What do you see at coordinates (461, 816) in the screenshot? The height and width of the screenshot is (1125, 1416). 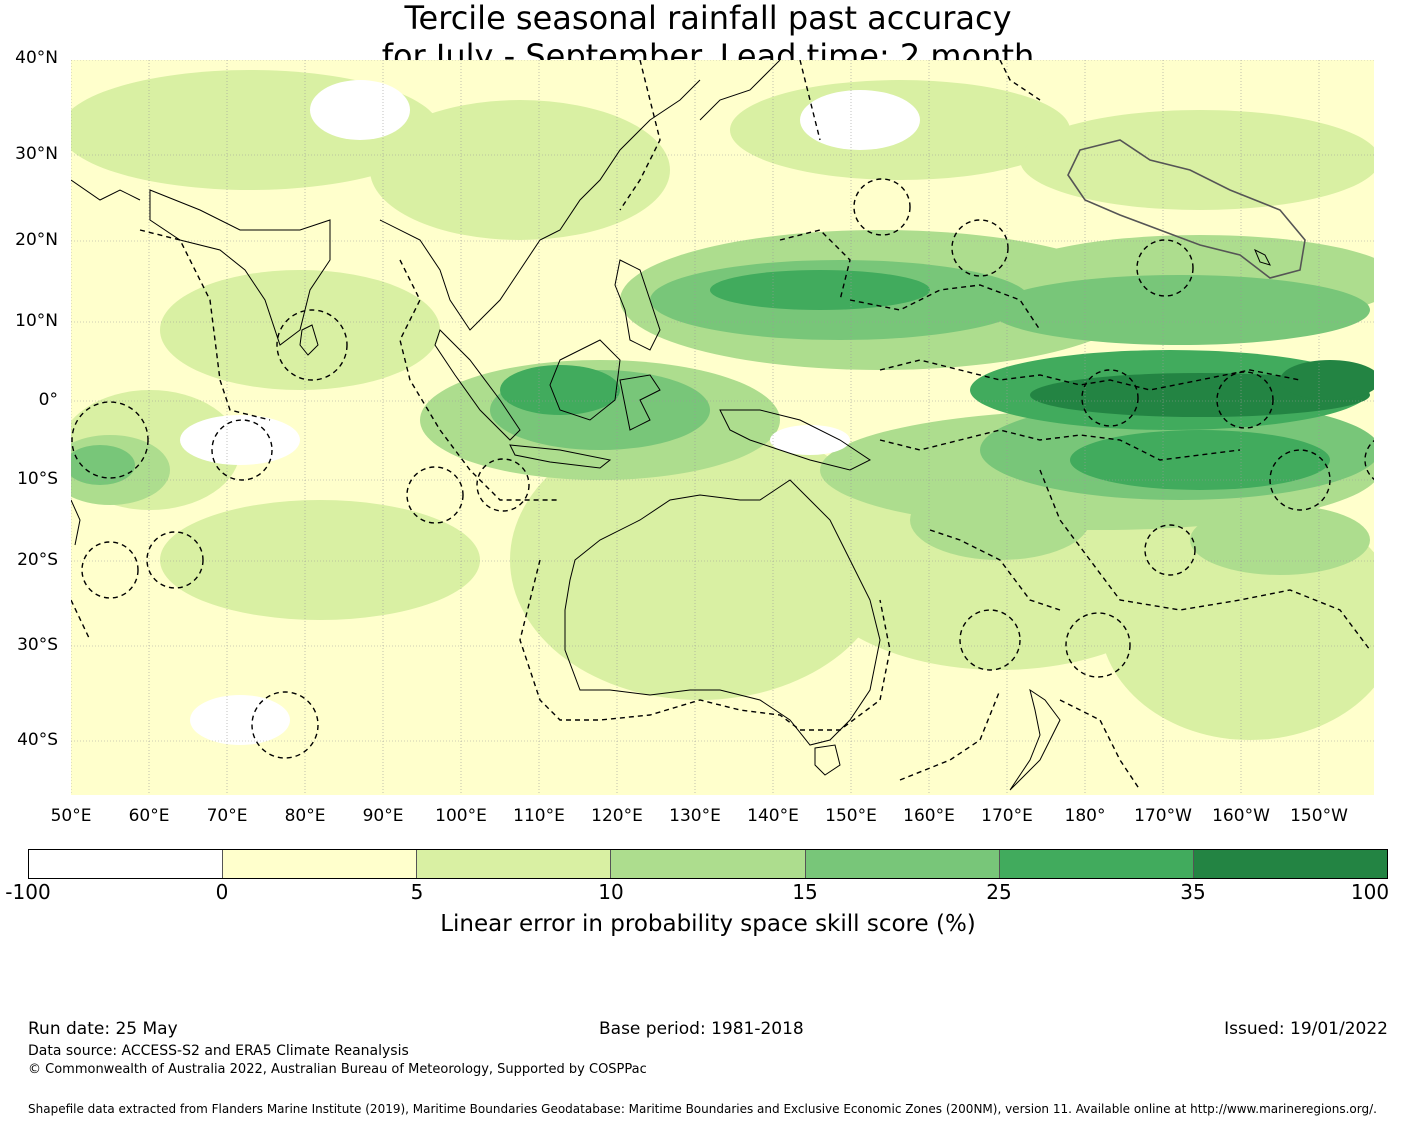 I see `lon-label: 100°E` at bounding box center [461, 816].